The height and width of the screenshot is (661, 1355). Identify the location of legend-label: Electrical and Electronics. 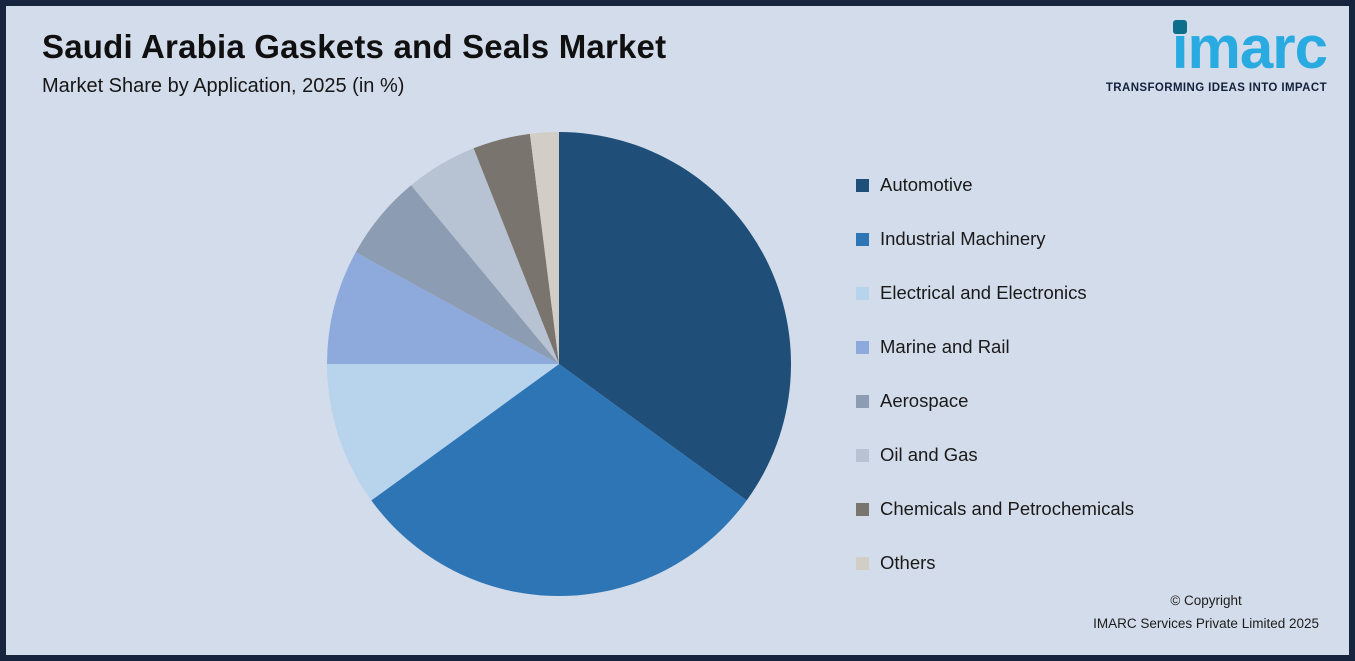
(983, 292).